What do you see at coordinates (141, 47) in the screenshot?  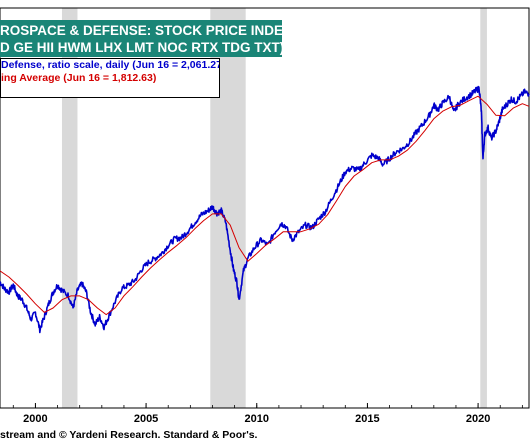 I see `chart-subtitle: D GE HII HWM LHX LMT NOC RTX TDG TXT)` at bounding box center [141, 47].